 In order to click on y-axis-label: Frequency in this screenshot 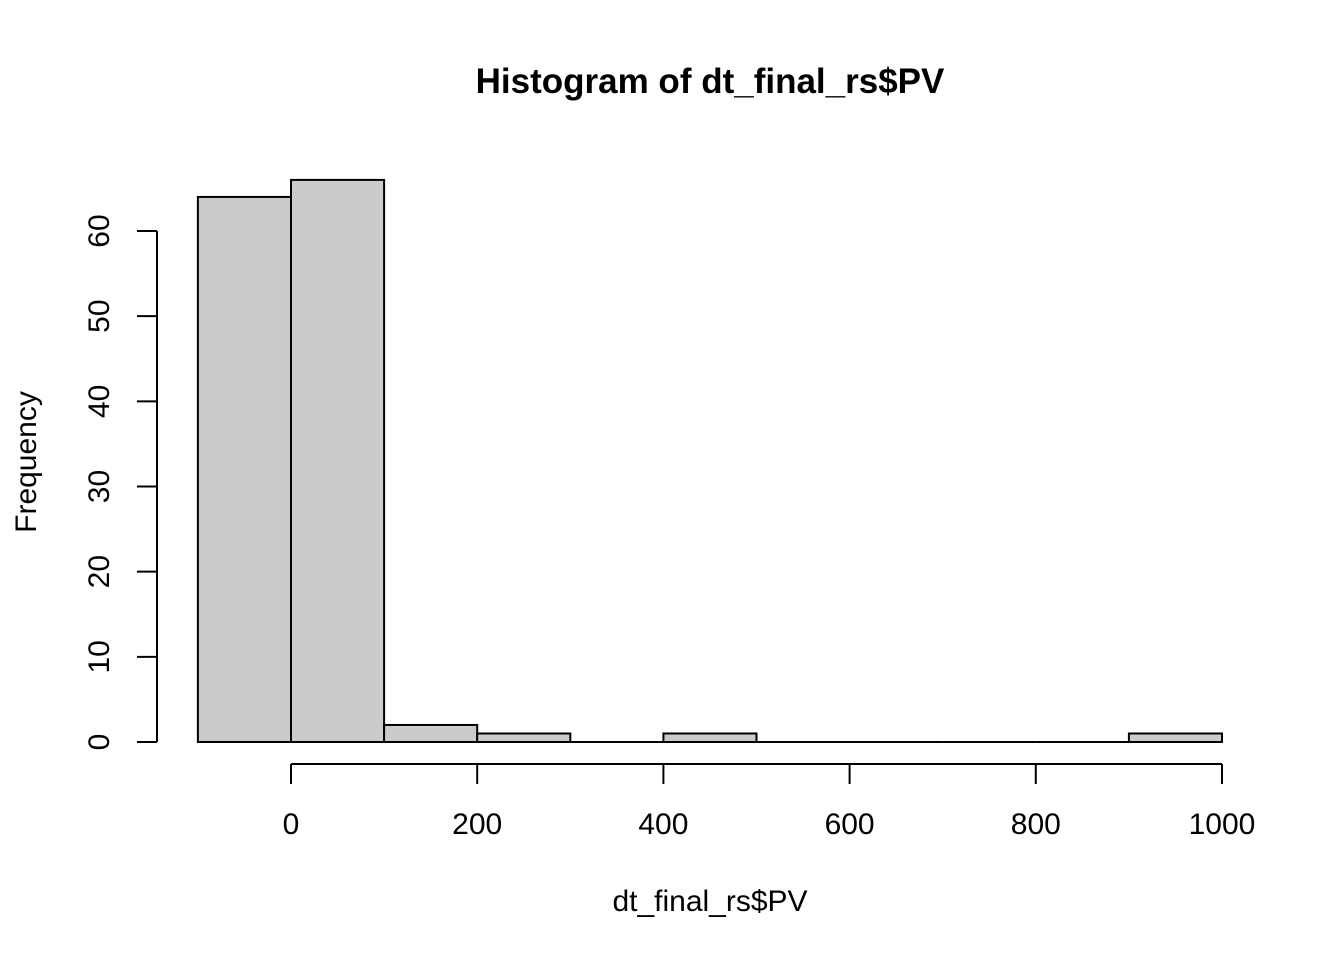, I will do `click(26, 462)`.